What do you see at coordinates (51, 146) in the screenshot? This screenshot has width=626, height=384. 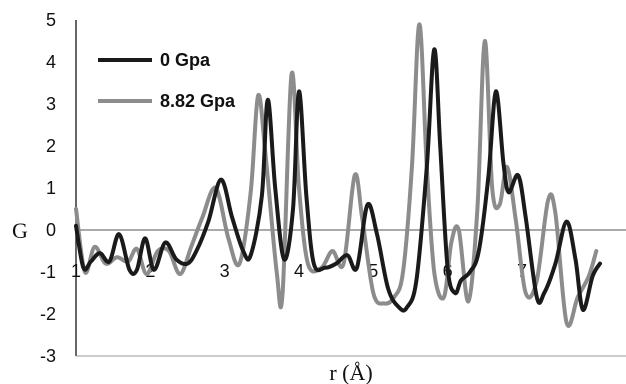 I see `y-tick-label: 2` at bounding box center [51, 146].